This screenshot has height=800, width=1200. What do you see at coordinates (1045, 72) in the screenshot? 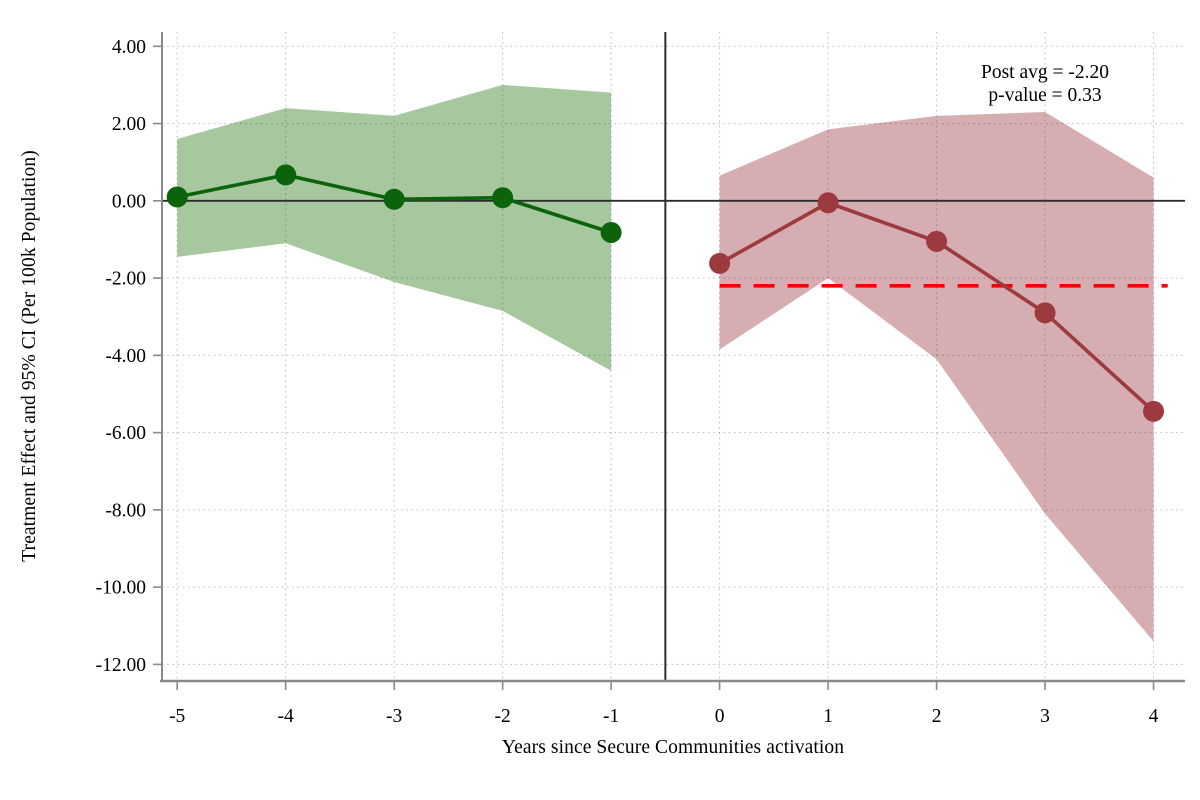
I see `post-avg-text: Post avg = -2.20` at bounding box center [1045, 72].